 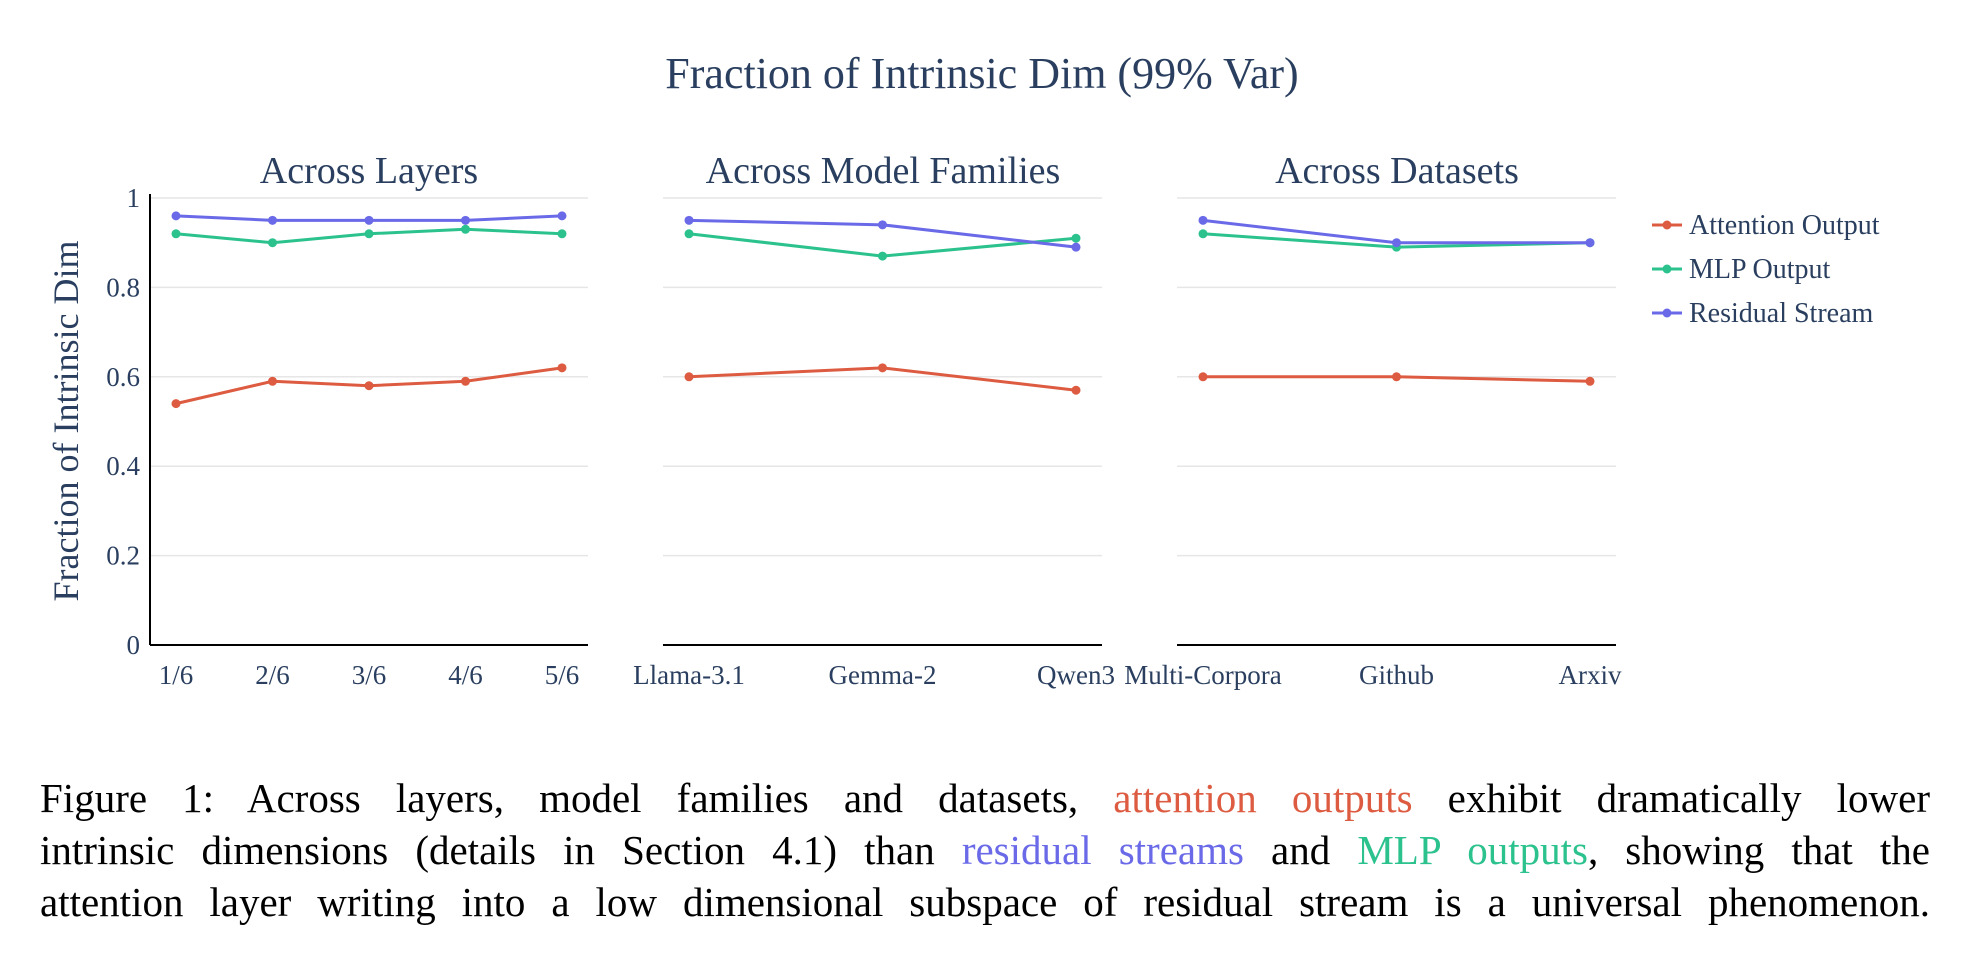 What do you see at coordinates (1102, 850) in the screenshot?
I see `caption-residual-highlight: residual streams` at bounding box center [1102, 850].